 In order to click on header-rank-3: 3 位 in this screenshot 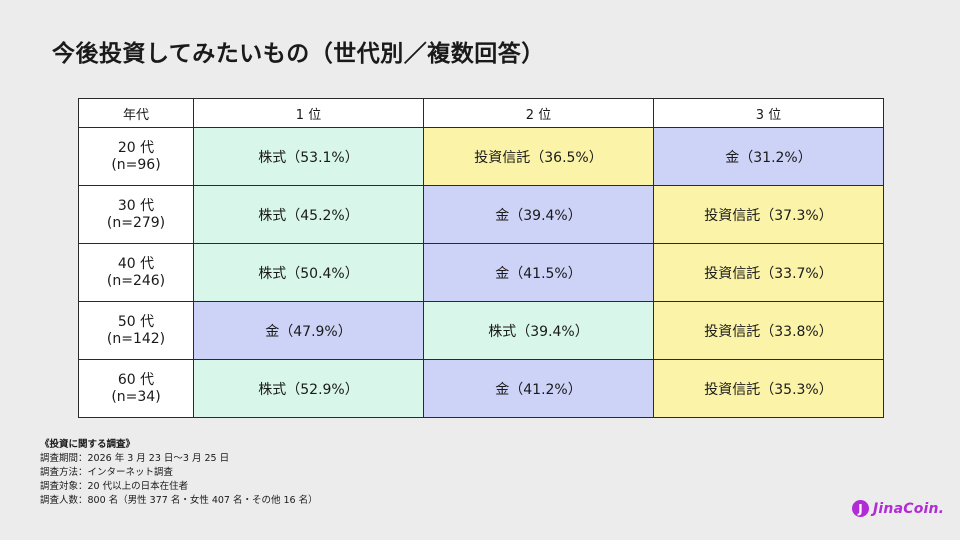, I will do `click(768, 113)`.